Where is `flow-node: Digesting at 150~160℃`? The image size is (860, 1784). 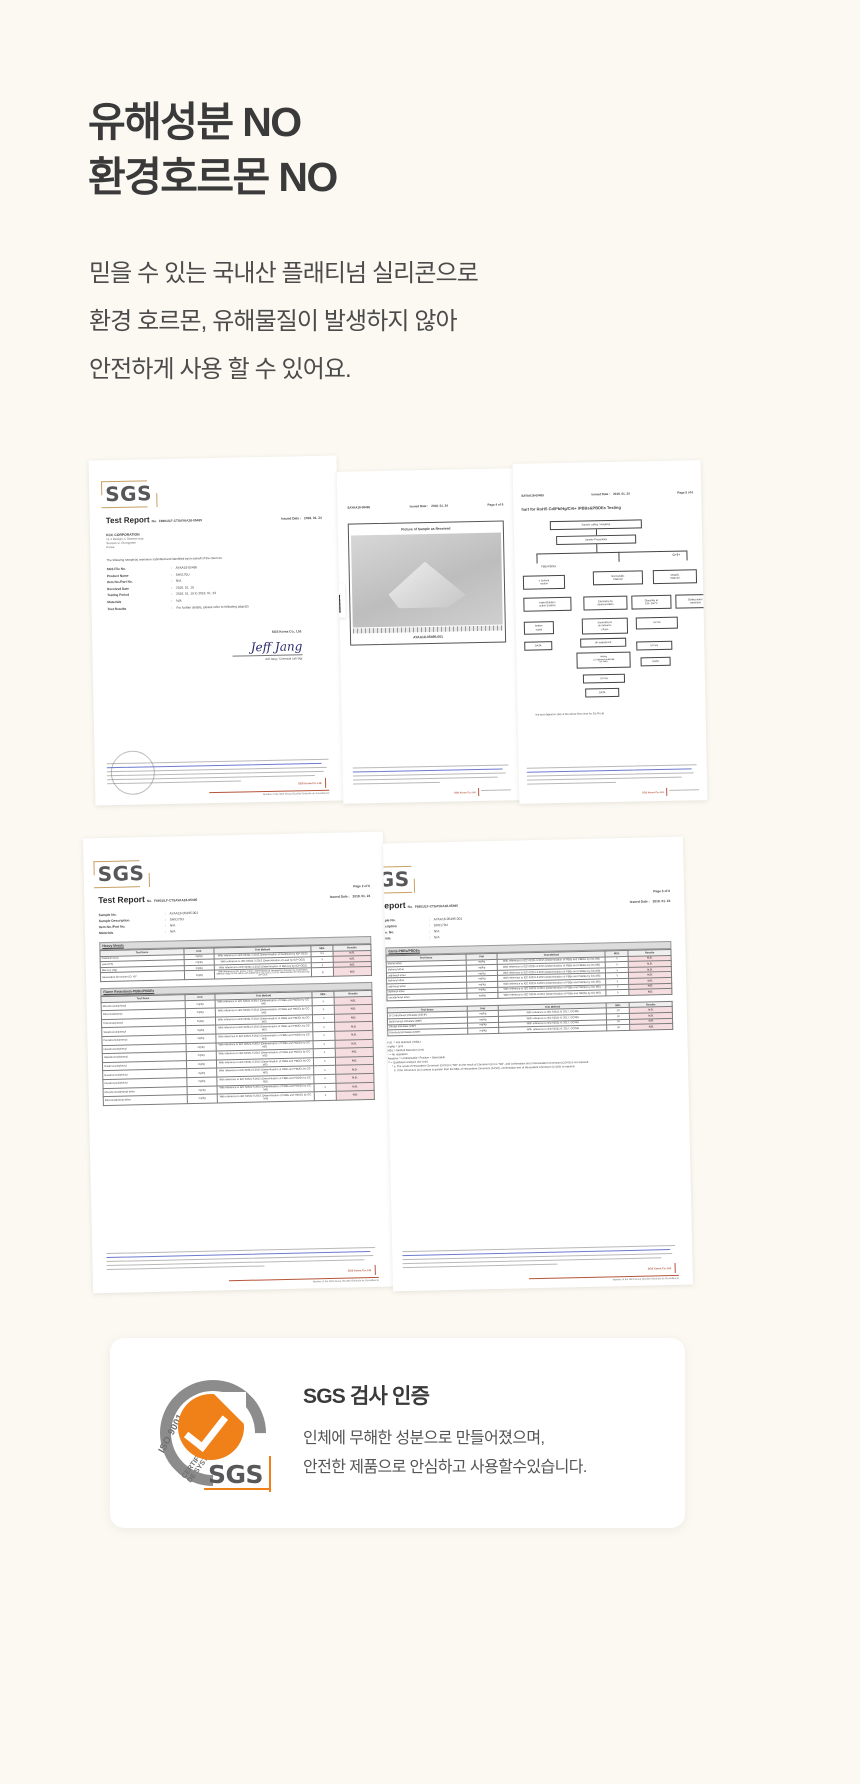 flow-node: Digesting at 150~160℃ is located at coordinates (651, 602).